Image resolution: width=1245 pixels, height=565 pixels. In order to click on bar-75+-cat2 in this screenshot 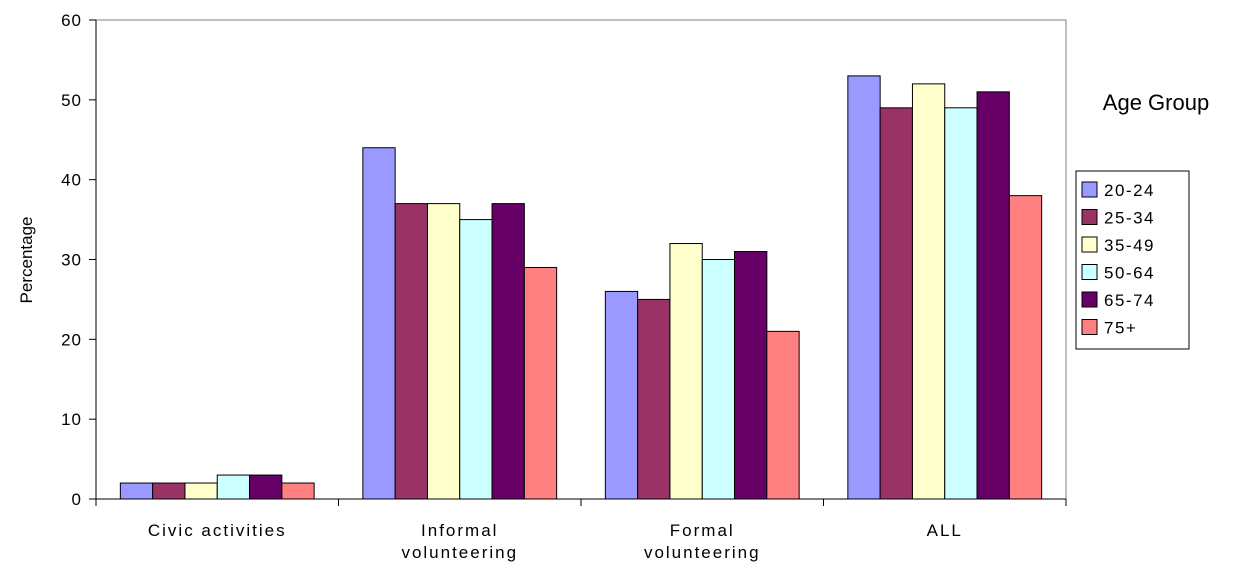, I will do `click(783, 415)`.